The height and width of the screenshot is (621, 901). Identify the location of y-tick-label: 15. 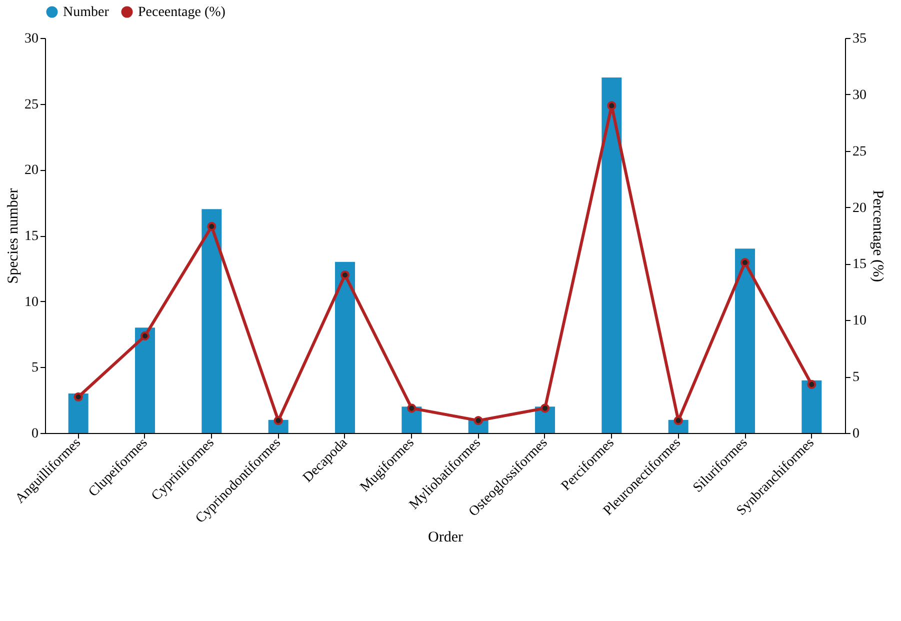
(31, 236).